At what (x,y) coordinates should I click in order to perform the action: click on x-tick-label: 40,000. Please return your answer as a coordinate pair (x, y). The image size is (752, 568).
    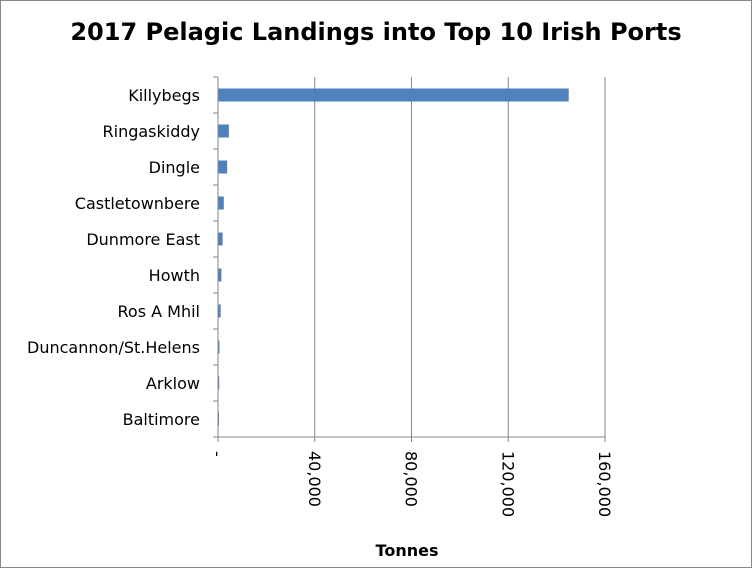
    Looking at the image, I should click on (314, 479).